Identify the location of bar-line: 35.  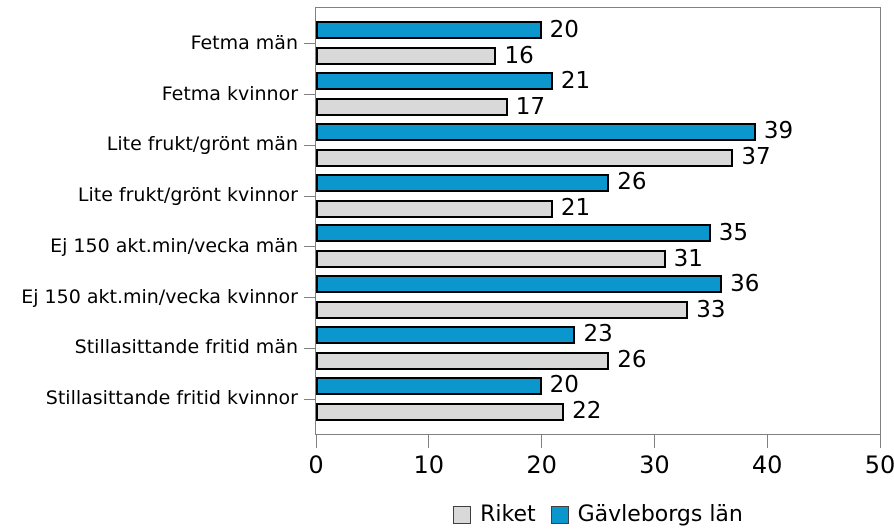
(598, 232).